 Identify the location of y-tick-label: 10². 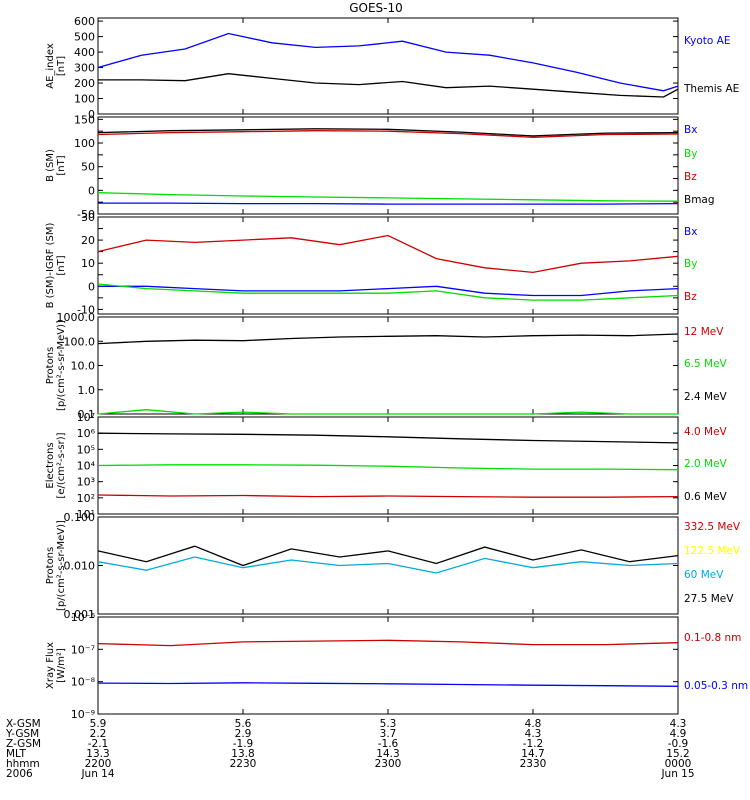
(86, 498).